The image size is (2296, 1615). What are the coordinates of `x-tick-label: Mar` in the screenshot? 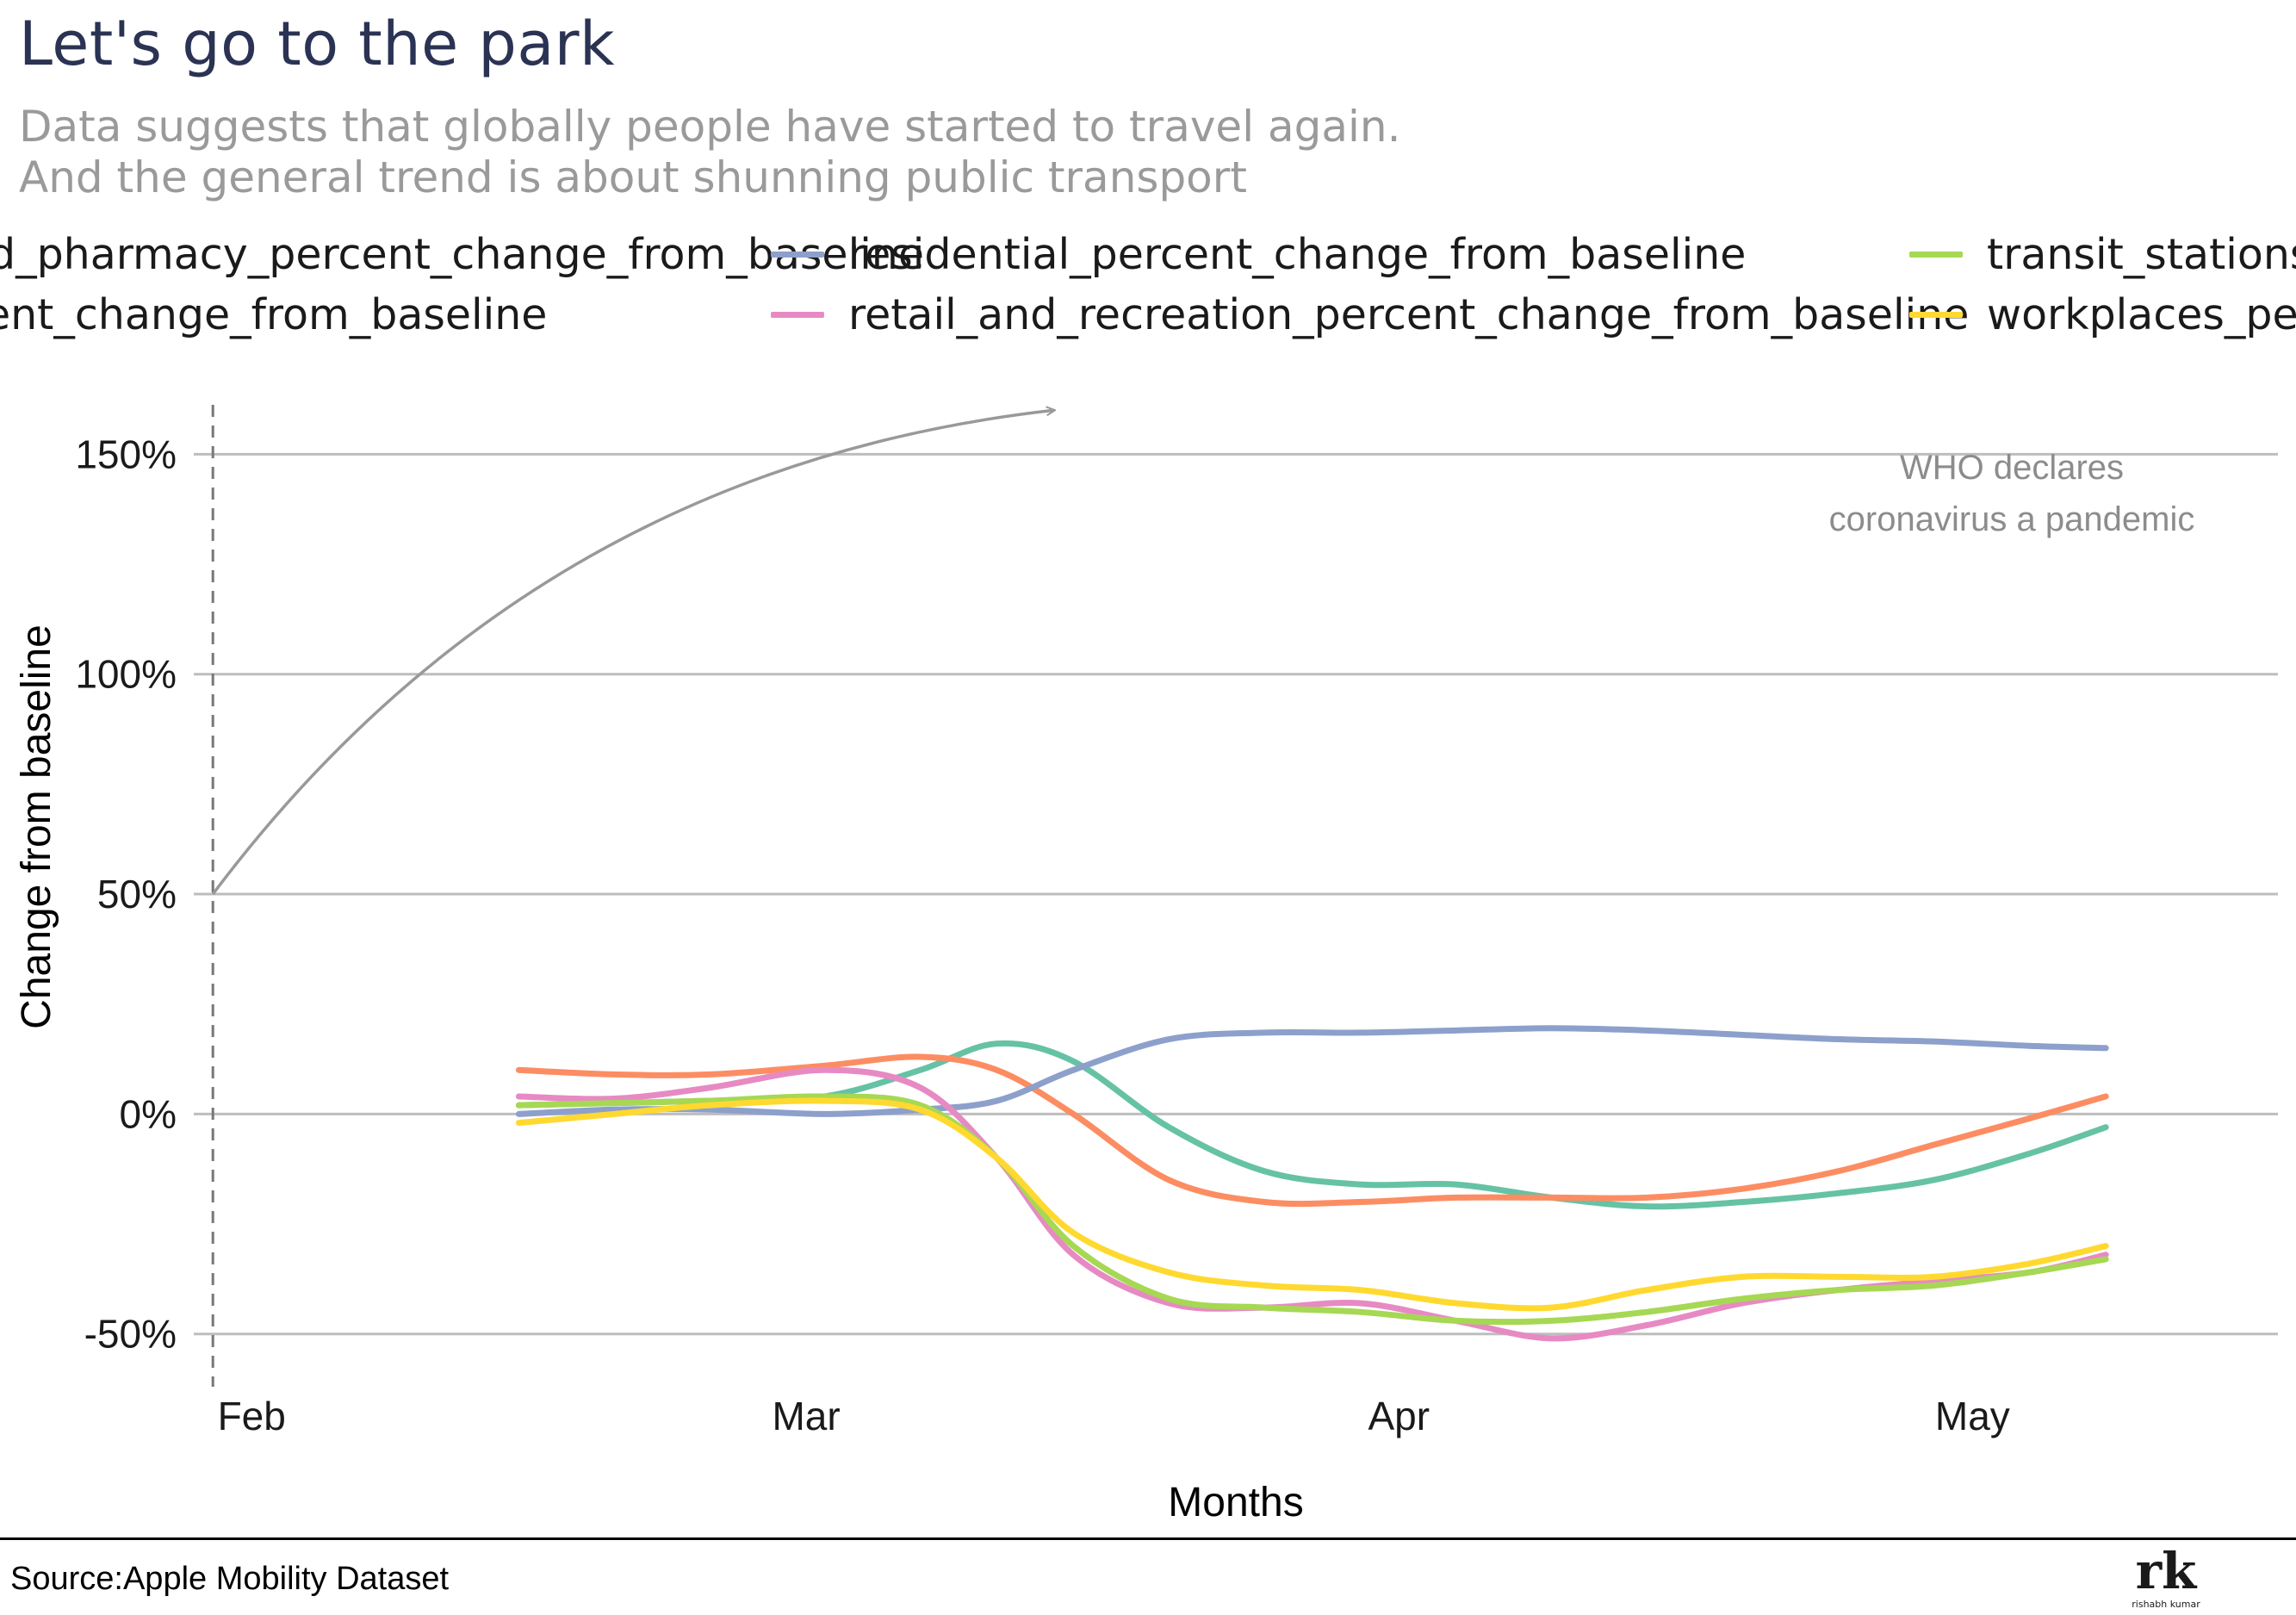 It's located at (806, 1416).